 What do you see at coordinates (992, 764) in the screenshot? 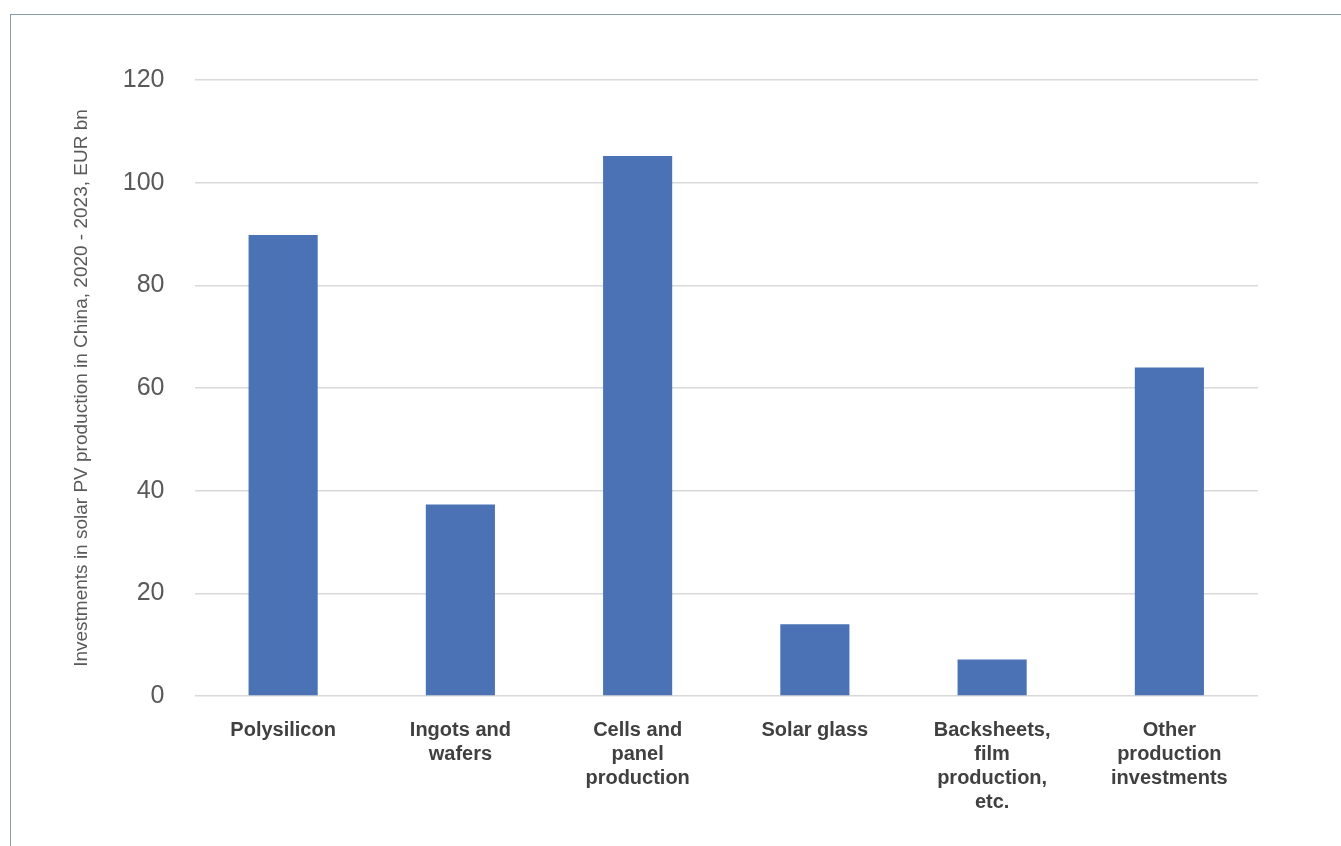
I see `x-tick-label: Backsheets, film production, etc.` at bounding box center [992, 764].